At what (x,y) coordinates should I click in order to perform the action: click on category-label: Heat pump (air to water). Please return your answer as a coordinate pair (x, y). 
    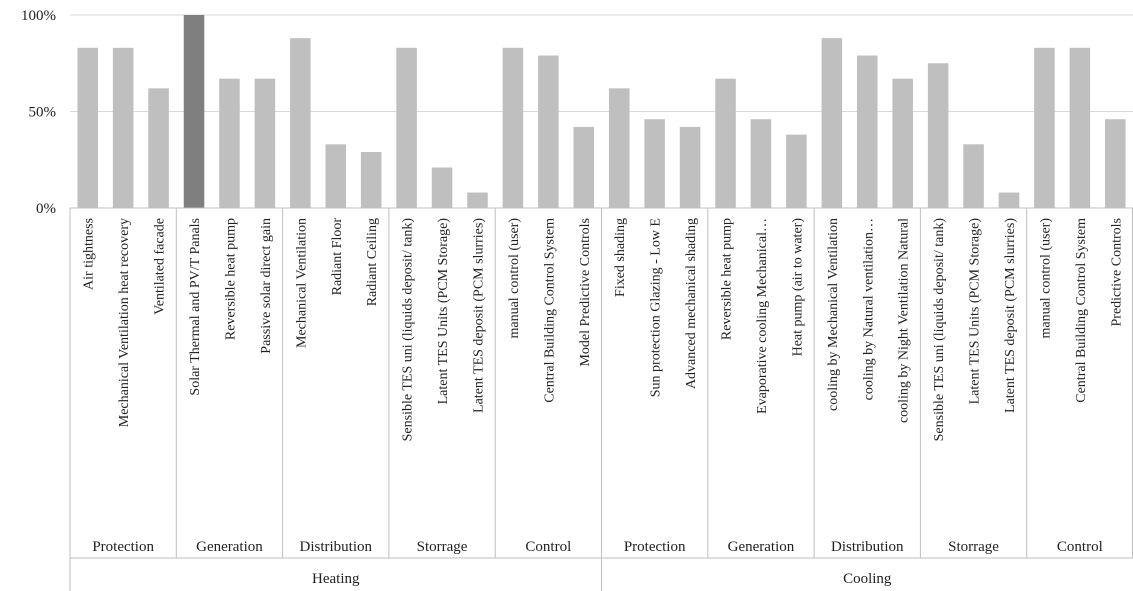
    Looking at the image, I should click on (797, 287).